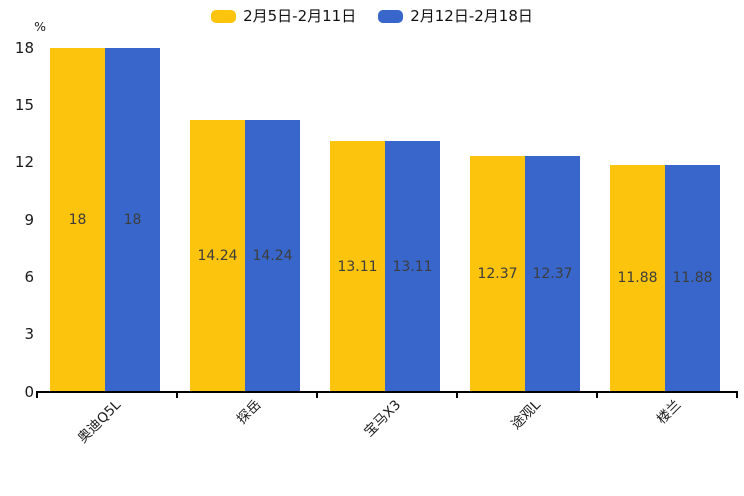  Describe the element at coordinates (300, 16) in the screenshot. I see `legend-label-series1: 2月5日-2月11日` at that location.